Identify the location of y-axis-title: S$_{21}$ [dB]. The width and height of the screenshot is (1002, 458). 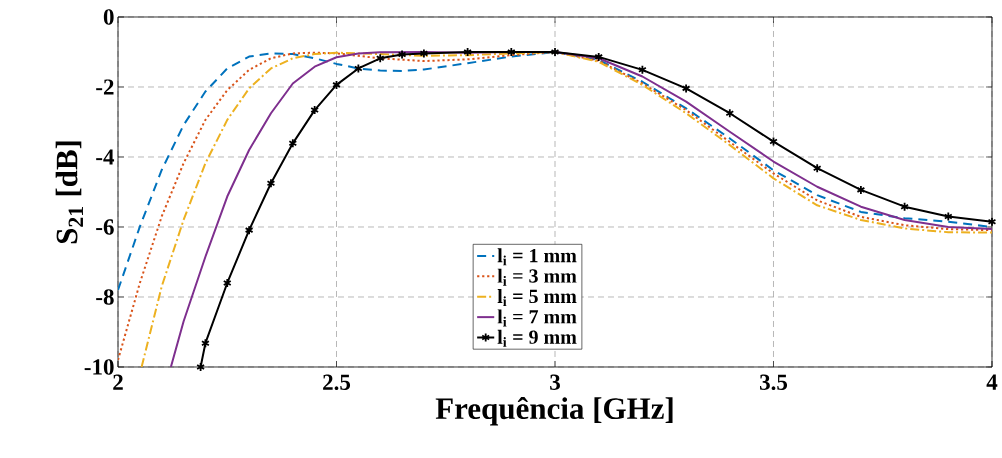
(69, 192).